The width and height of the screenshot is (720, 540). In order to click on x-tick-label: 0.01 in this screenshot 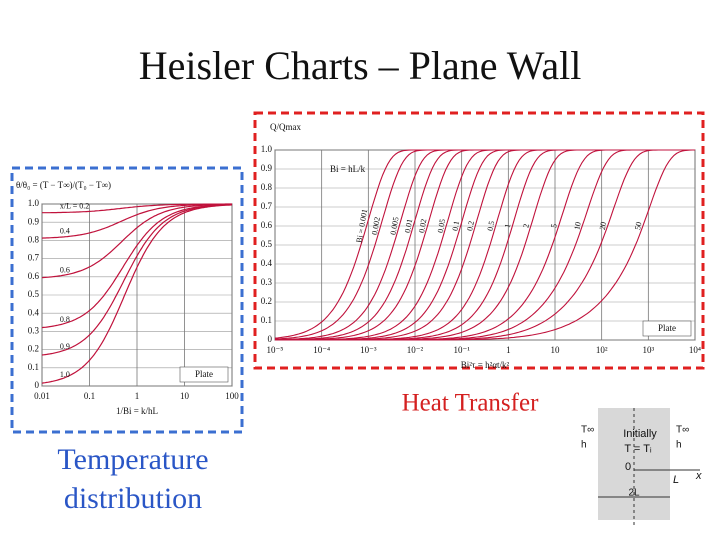, I will do `click(42, 396)`.